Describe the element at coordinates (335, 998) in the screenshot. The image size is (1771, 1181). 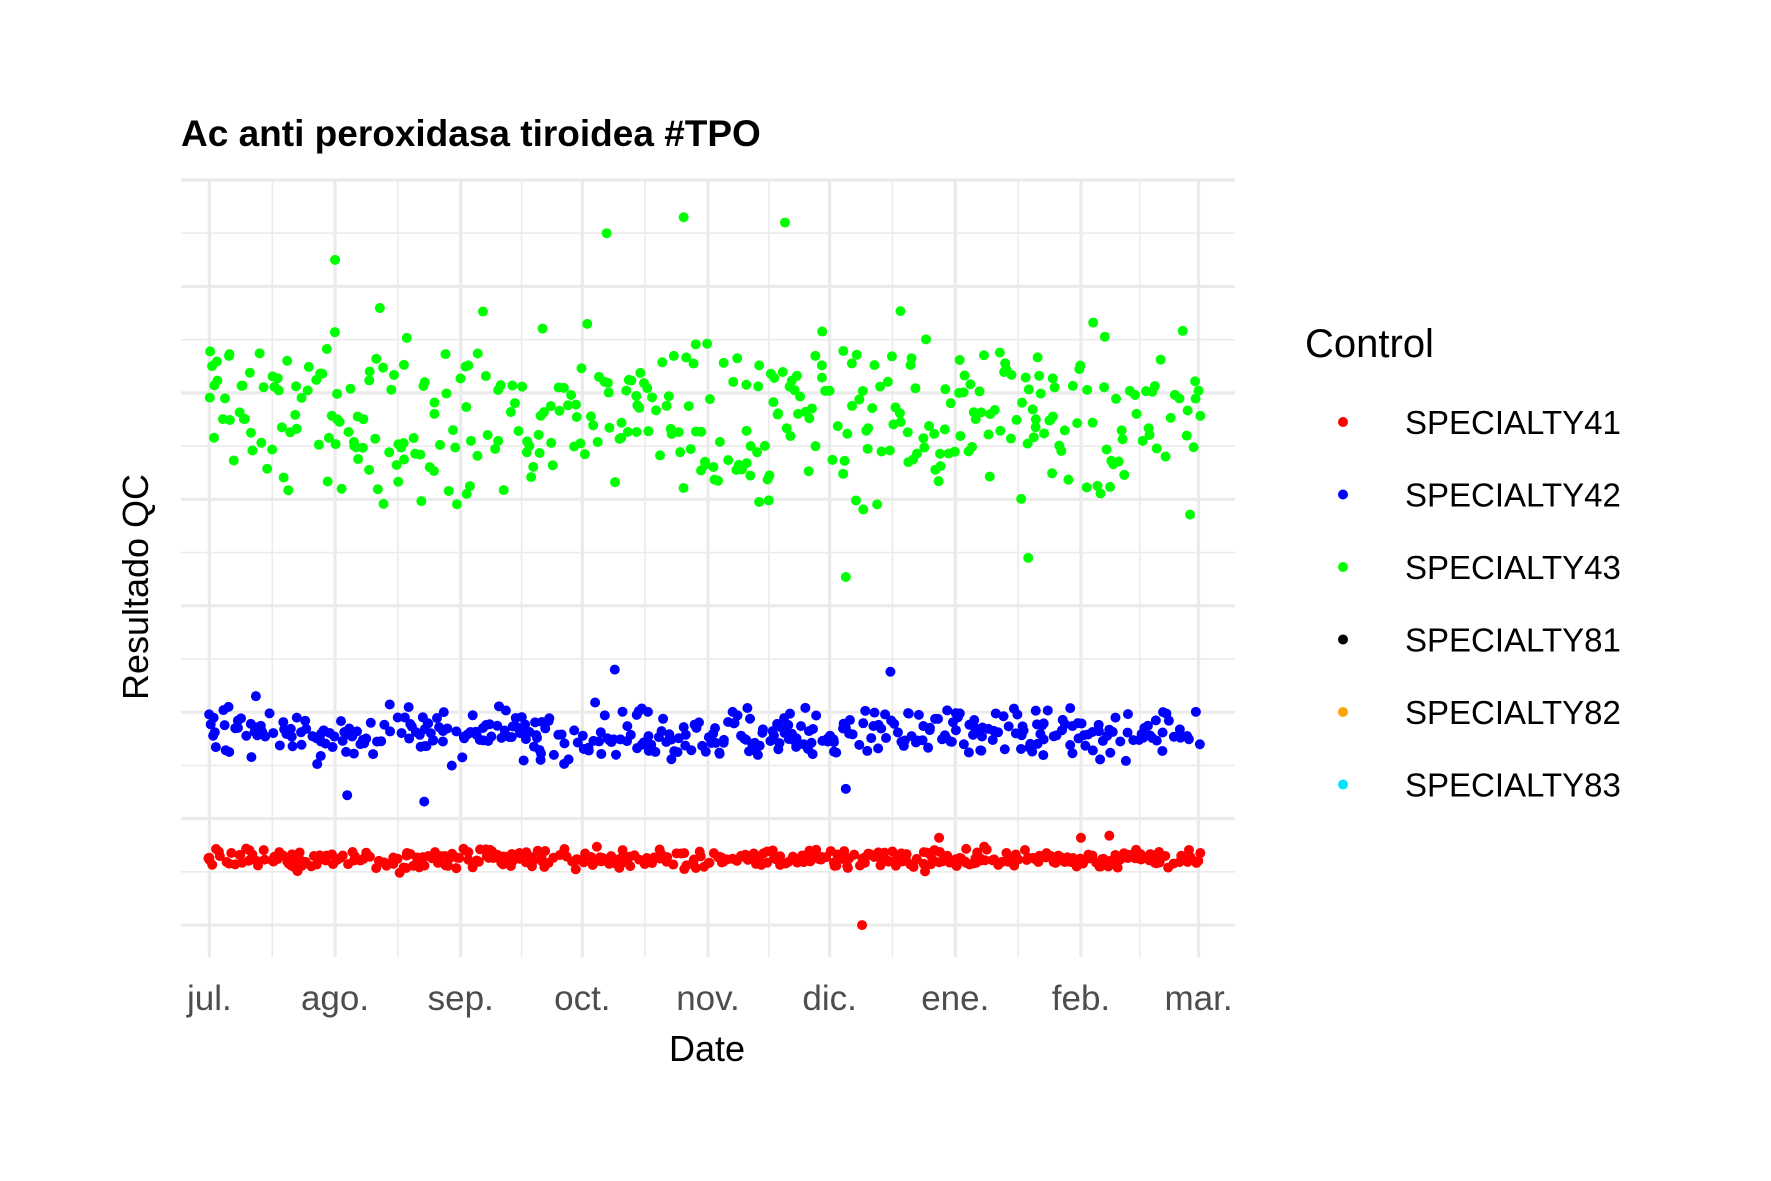
I see `x-tick-label: ago.` at that location.